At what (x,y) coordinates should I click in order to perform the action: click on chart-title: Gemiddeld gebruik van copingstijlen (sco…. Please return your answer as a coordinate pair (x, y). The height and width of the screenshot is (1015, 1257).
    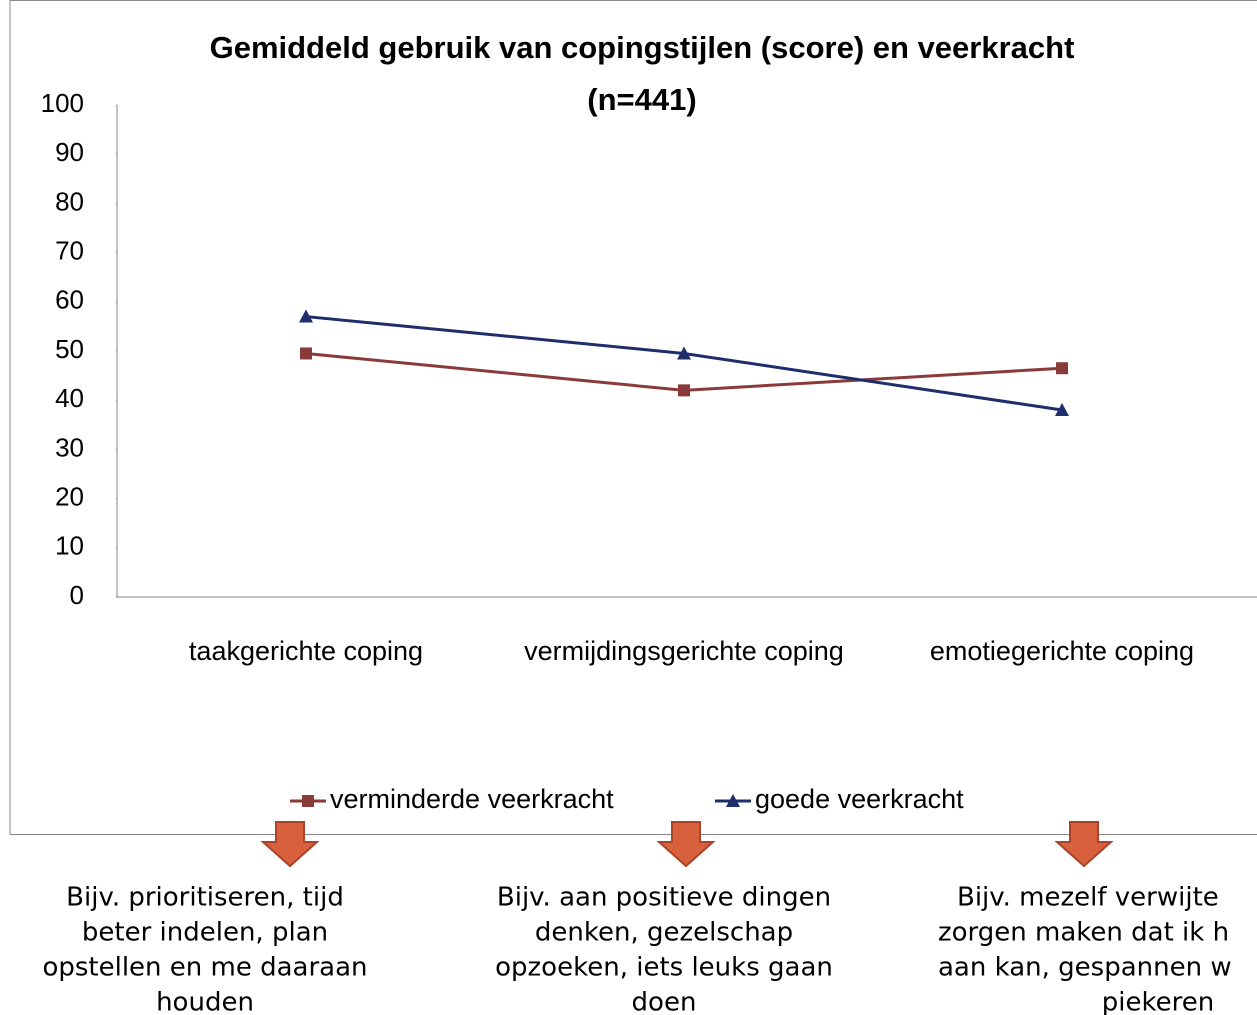
    Looking at the image, I should click on (642, 47).